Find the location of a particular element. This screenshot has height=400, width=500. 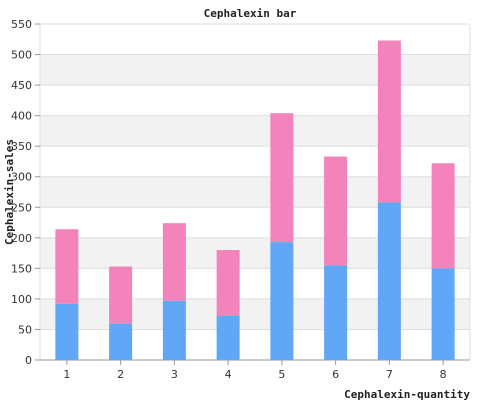

y-axis-label: Cephalexin-sales is located at coordinates (9, 192).